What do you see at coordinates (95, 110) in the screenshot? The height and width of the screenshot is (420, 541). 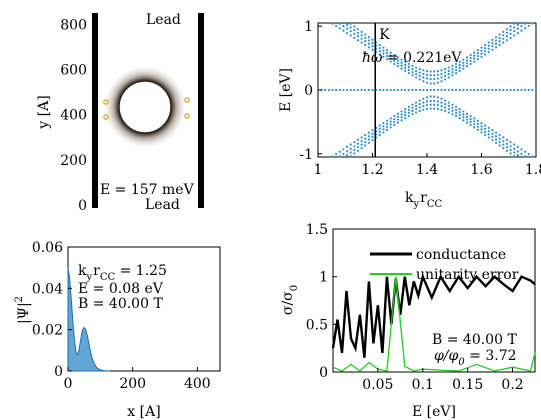 I see `left-lead-bar` at bounding box center [95, 110].